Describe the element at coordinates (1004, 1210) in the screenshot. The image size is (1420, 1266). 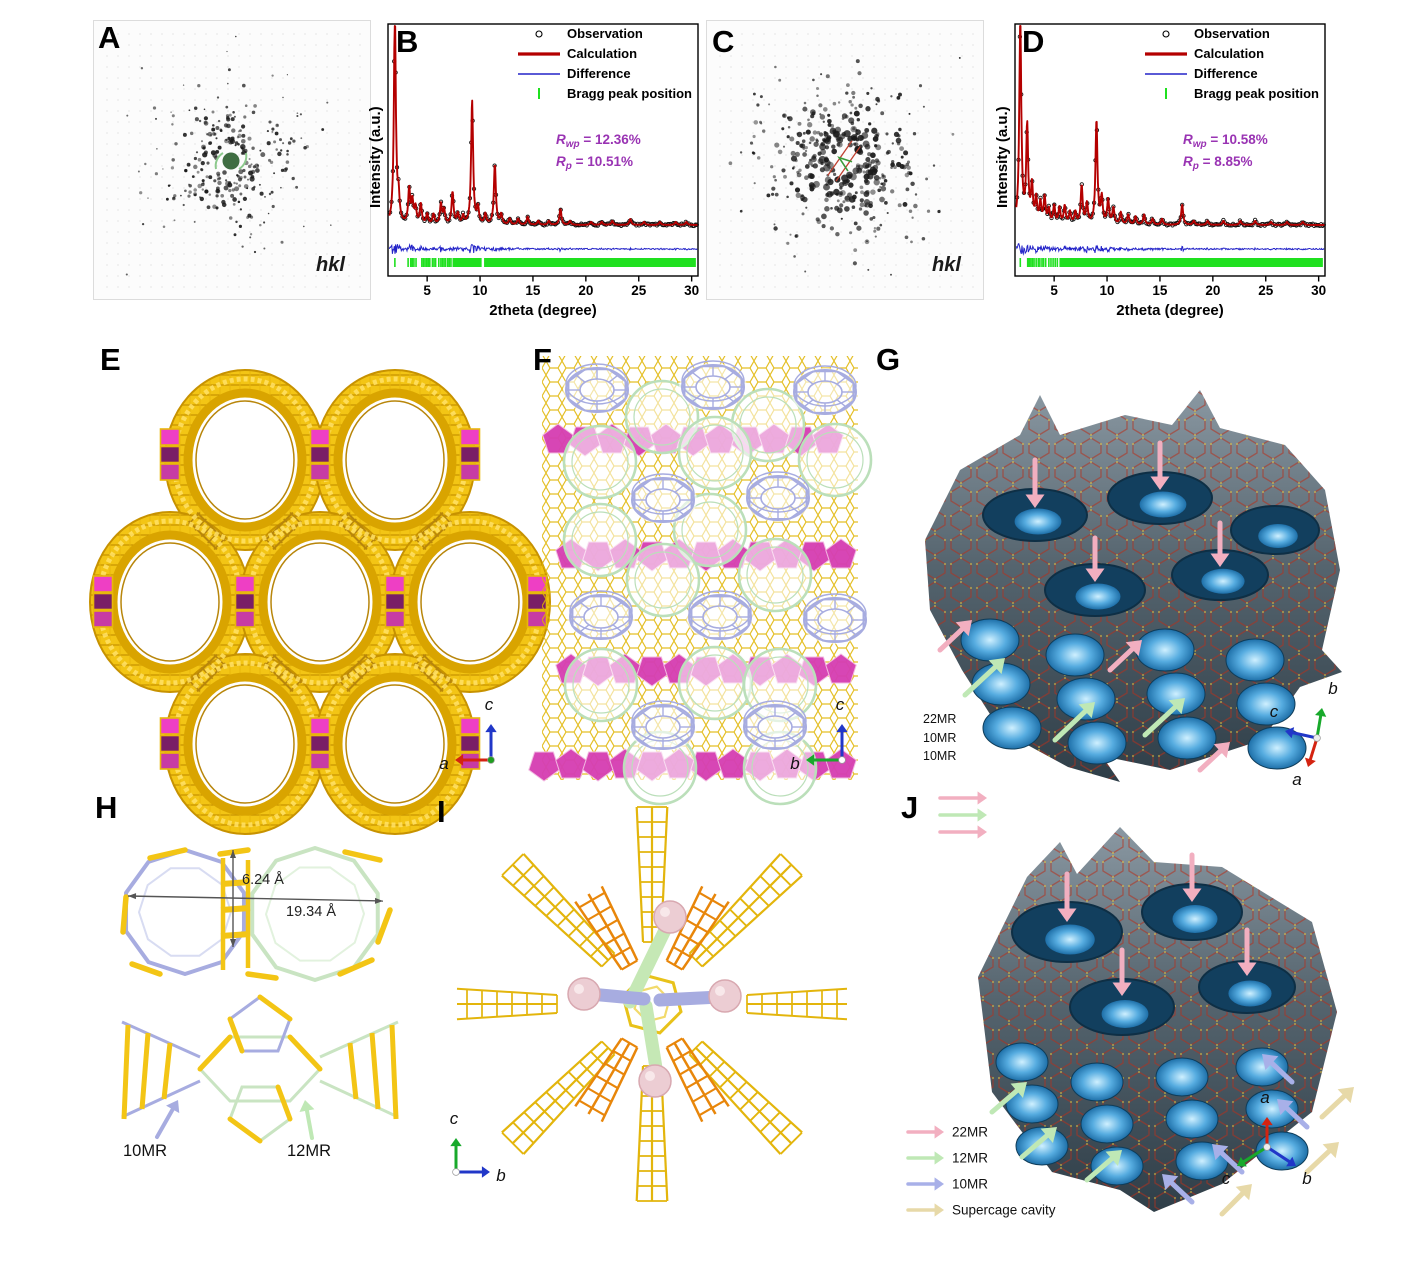
I see `svg-text: Supercage cavity` at that location.